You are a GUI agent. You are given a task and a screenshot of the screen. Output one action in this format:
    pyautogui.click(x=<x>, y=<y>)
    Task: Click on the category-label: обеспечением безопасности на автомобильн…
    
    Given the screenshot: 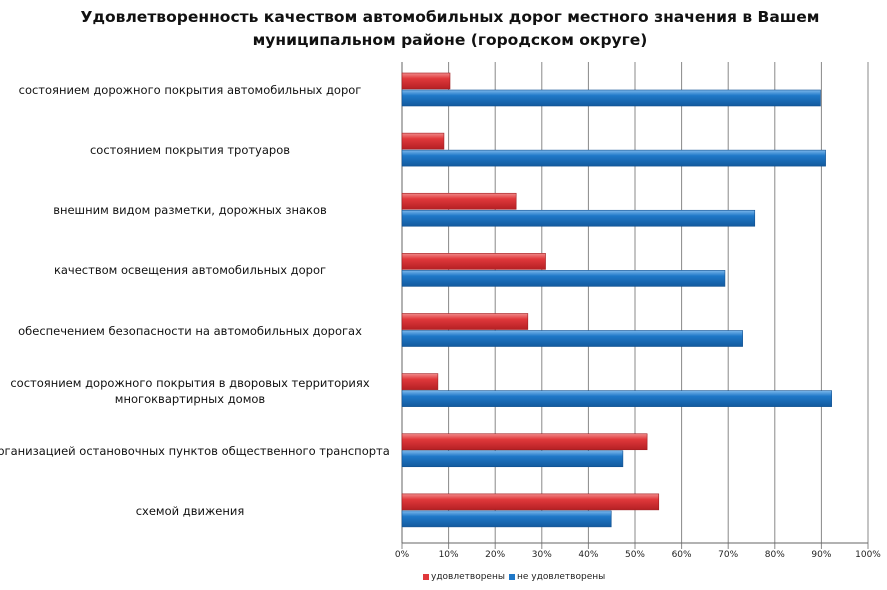 What is the action you would take?
    pyautogui.click(x=195, y=331)
    